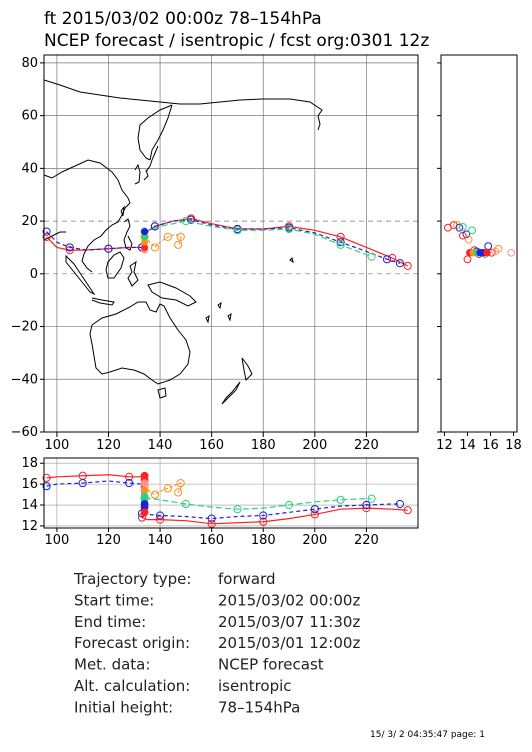 This screenshot has height=752, width=532. Describe the element at coordinates (80, 275) in the screenshot. I see `coast-sumatra` at that location.